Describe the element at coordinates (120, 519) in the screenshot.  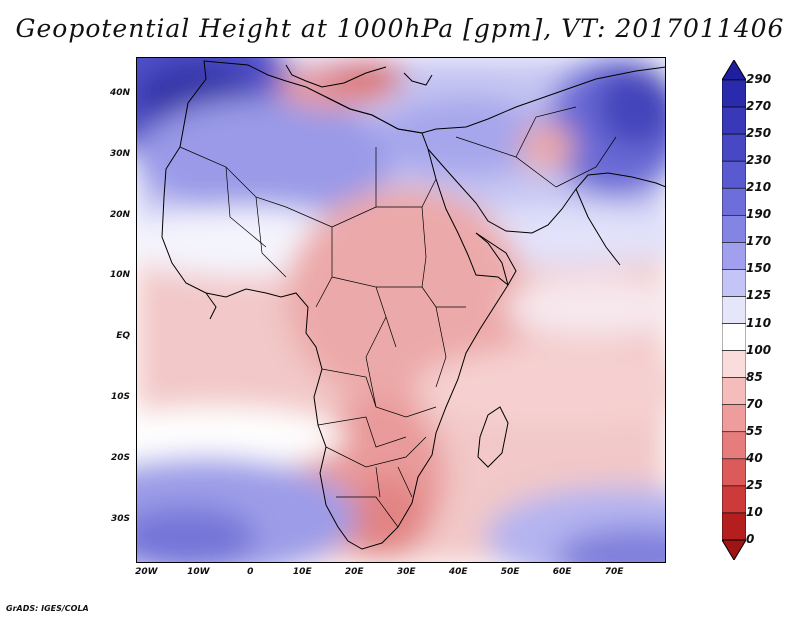
I see `lat-tick-label: 30S` at that location.